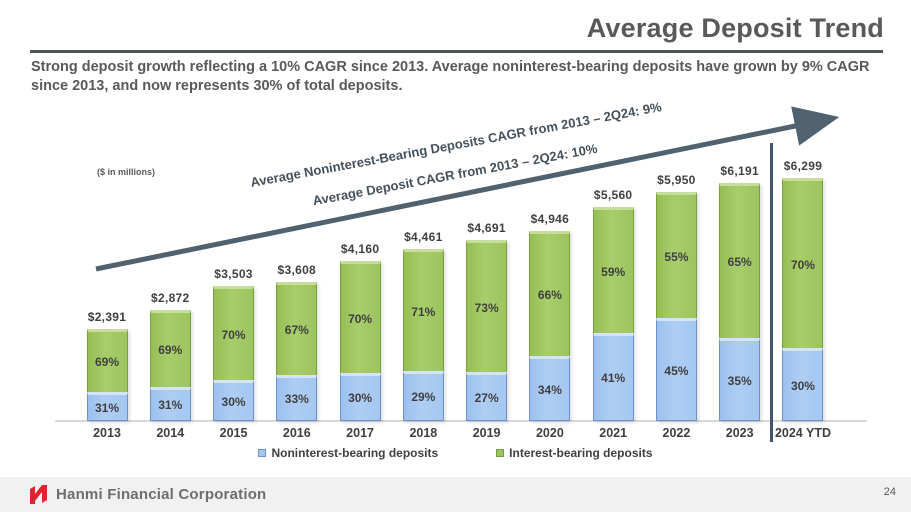  I want to click on legend-swatch-noninterest-icon, so click(262, 453).